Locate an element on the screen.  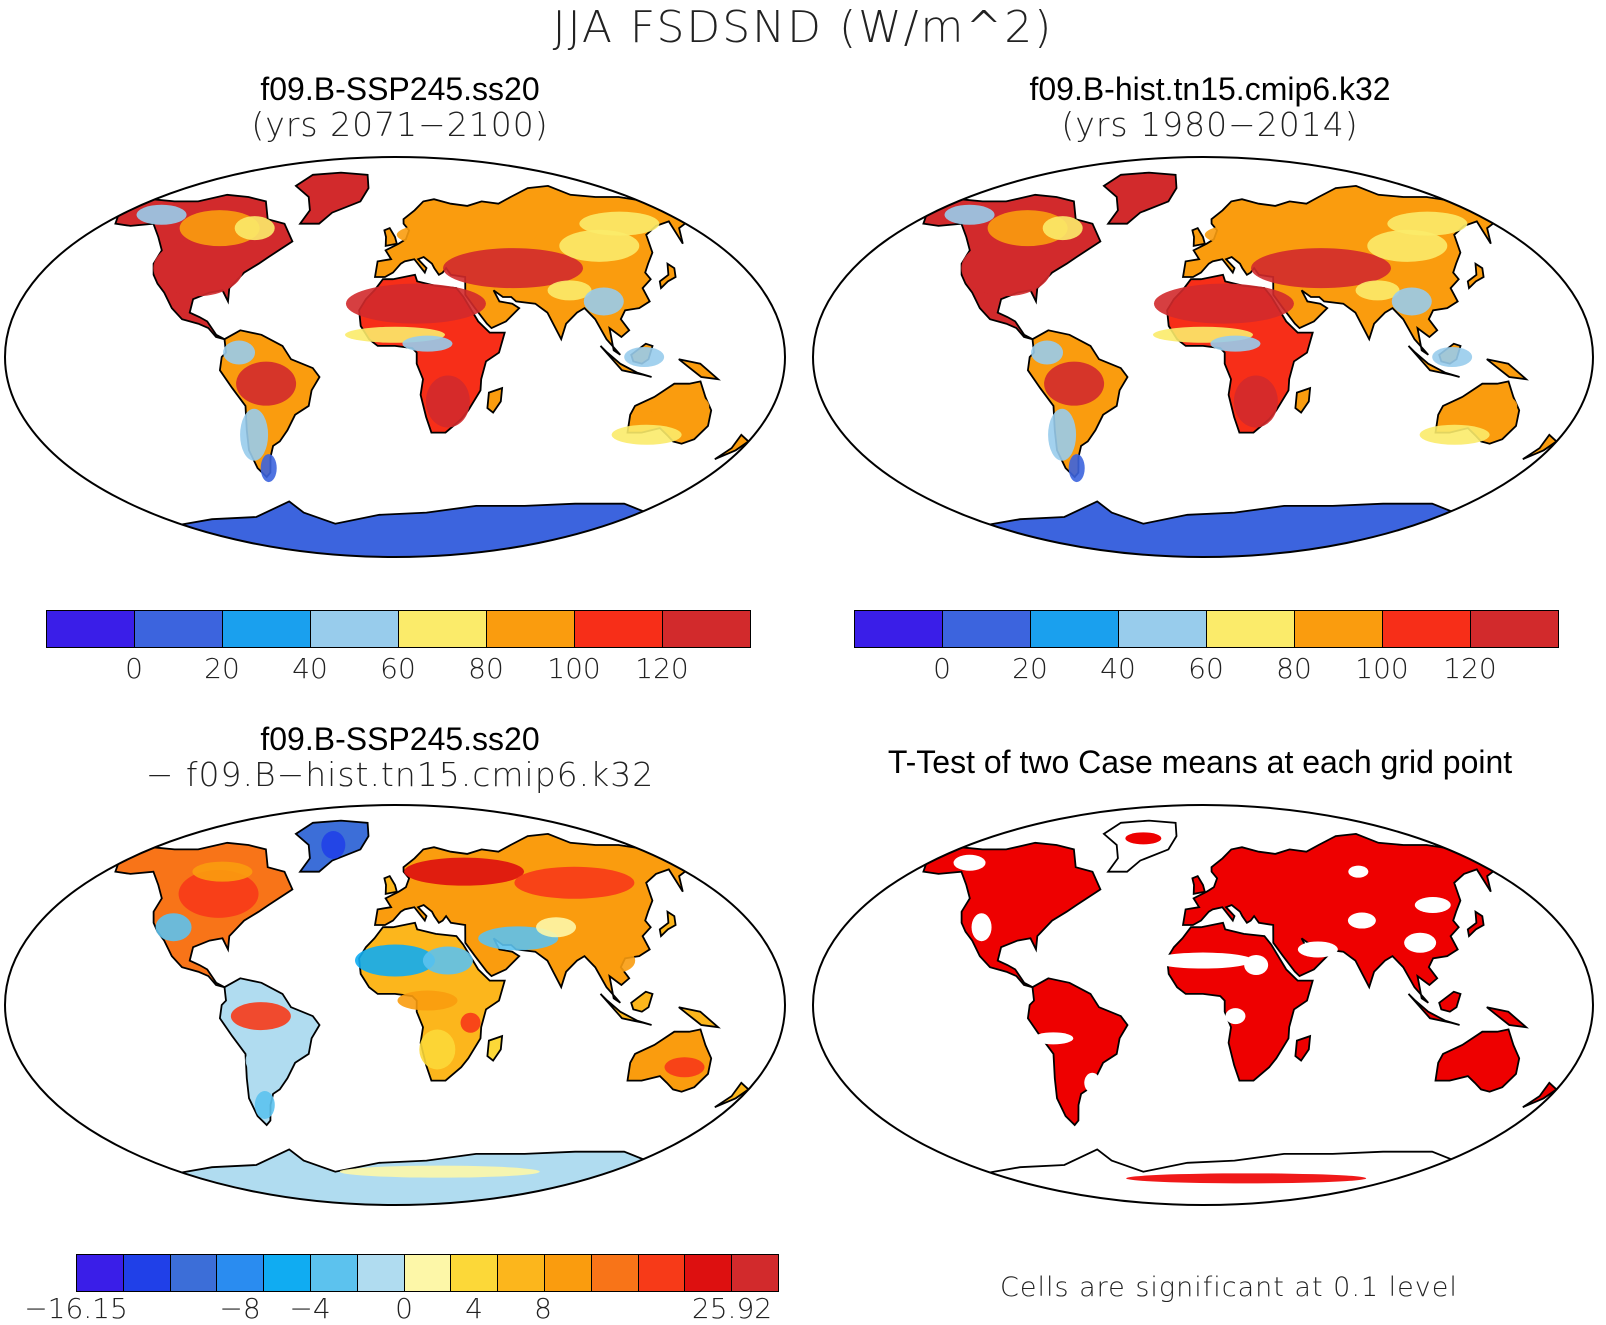
landmass-southAmerica is located at coordinates (1077, 1052).